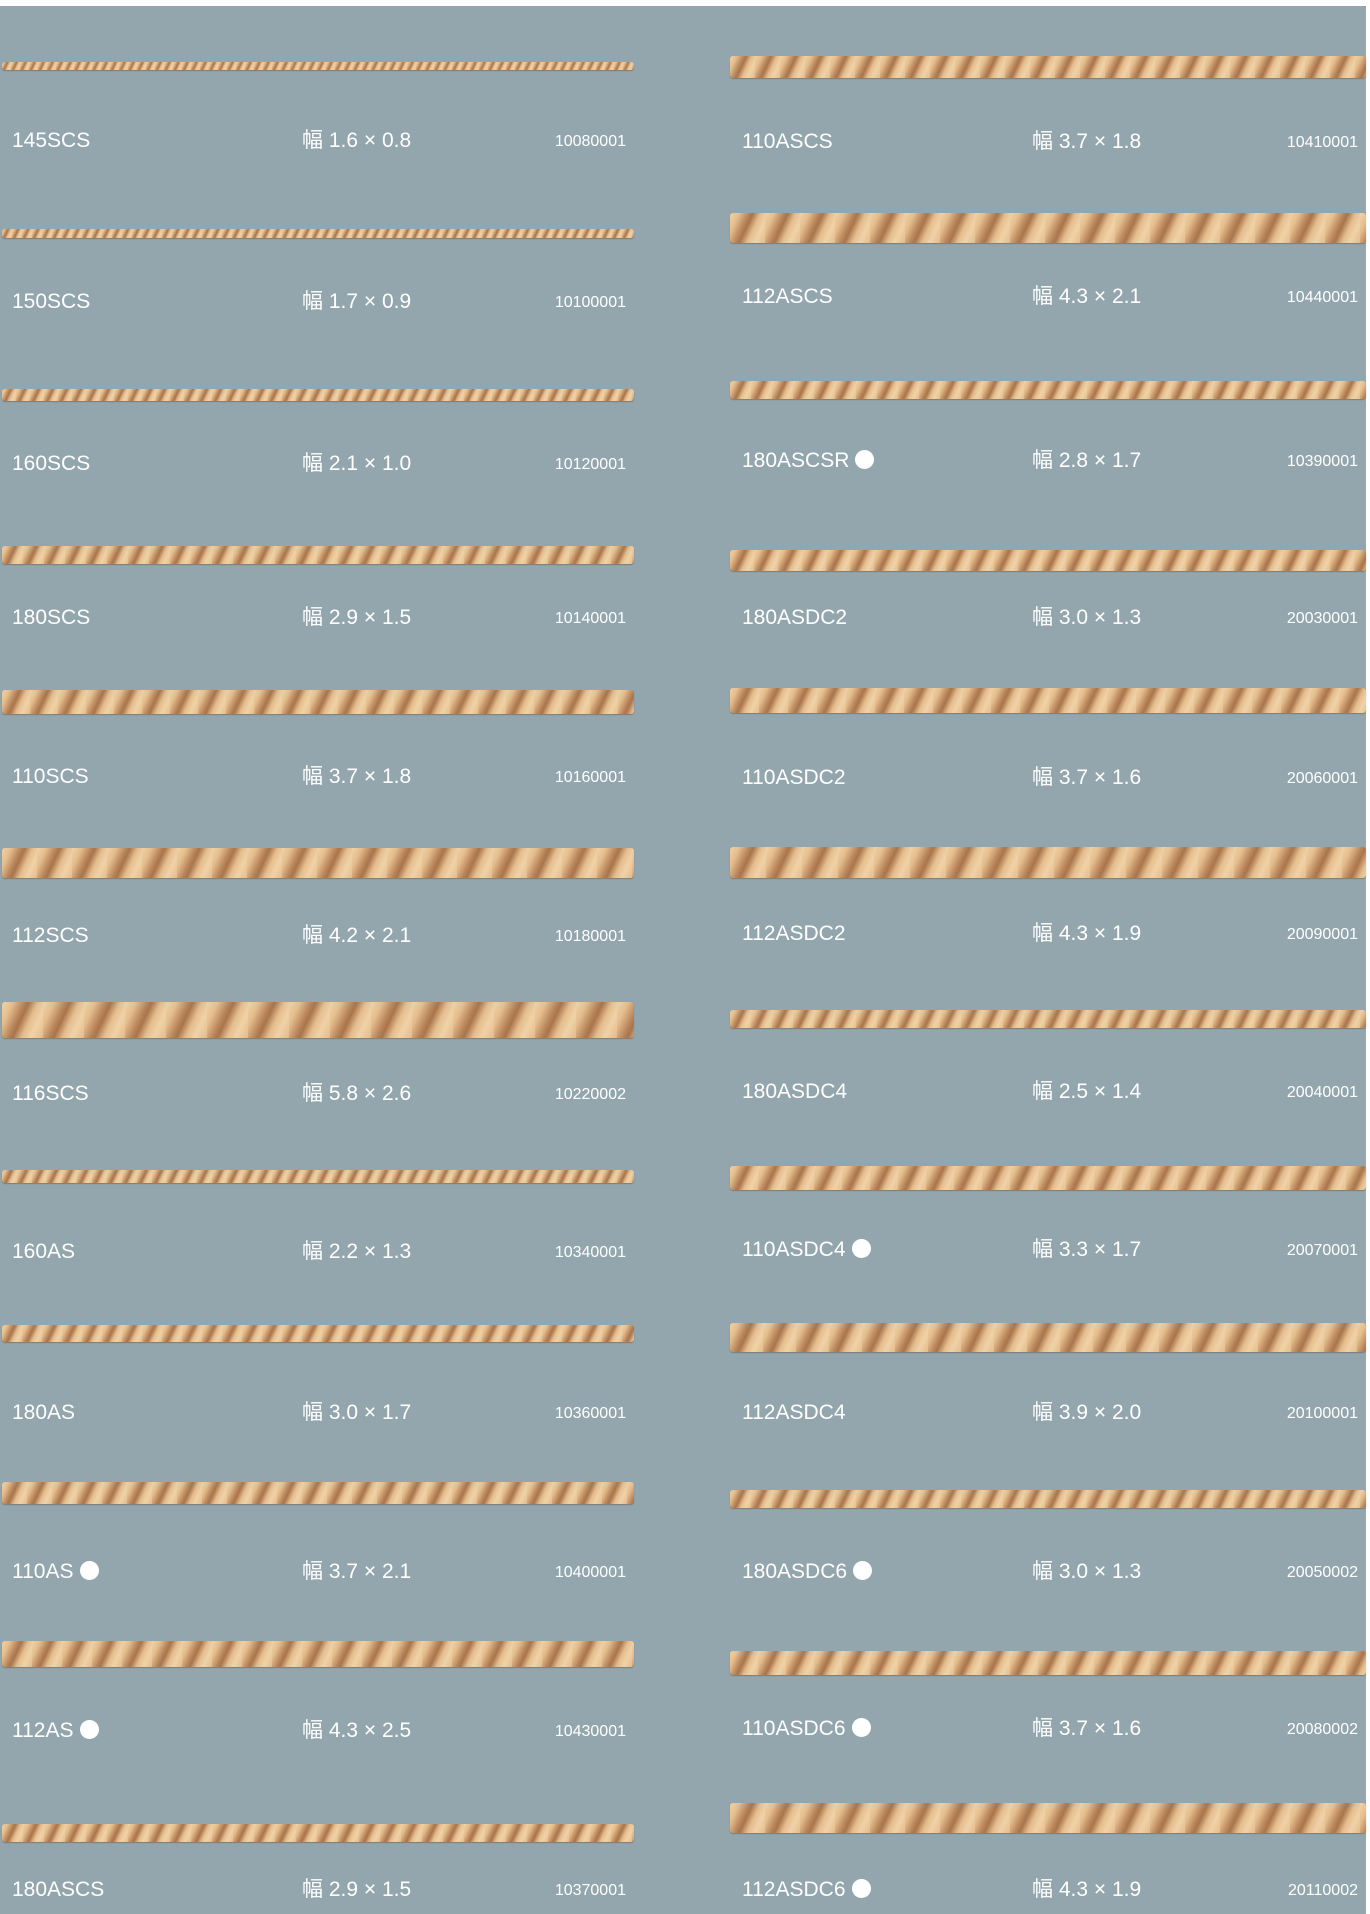 This screenshot has width=1370, height=1914. Describe the element at coordinates (1087, 1091) in the screenshot. I see `chain-dimension: 幅 2.5 × 1.4` at that location.